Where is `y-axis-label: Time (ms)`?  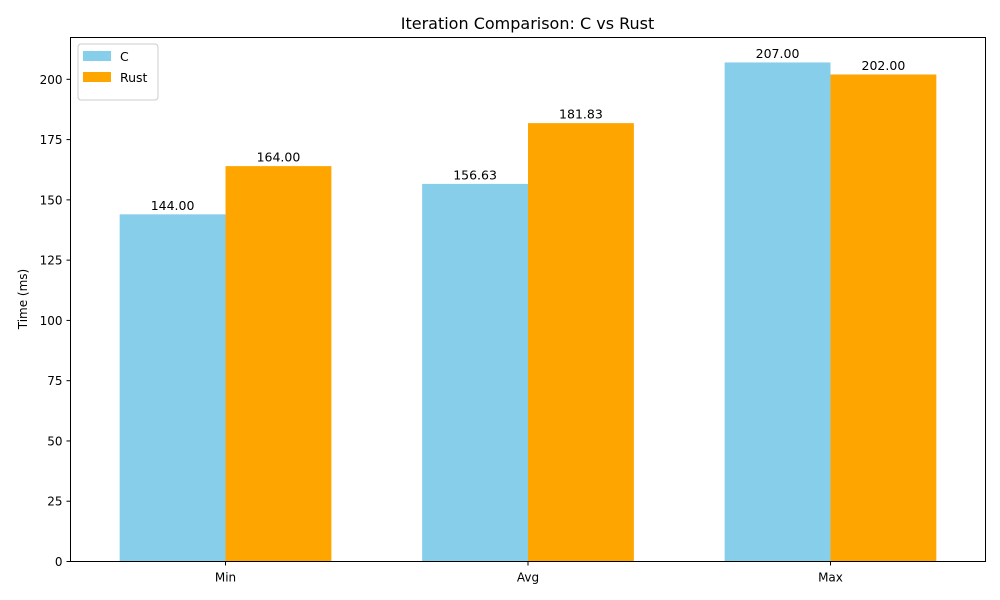
y-axis-label: Time (ms) is located at coordinates (23, 300).